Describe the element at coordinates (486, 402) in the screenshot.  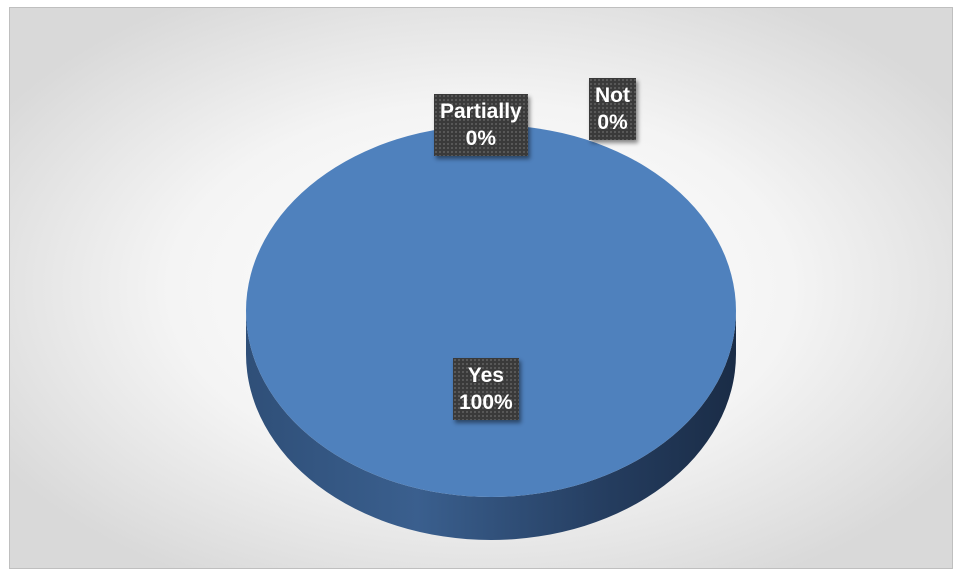
I see `data-label-yes-percent: 100%` at that location.